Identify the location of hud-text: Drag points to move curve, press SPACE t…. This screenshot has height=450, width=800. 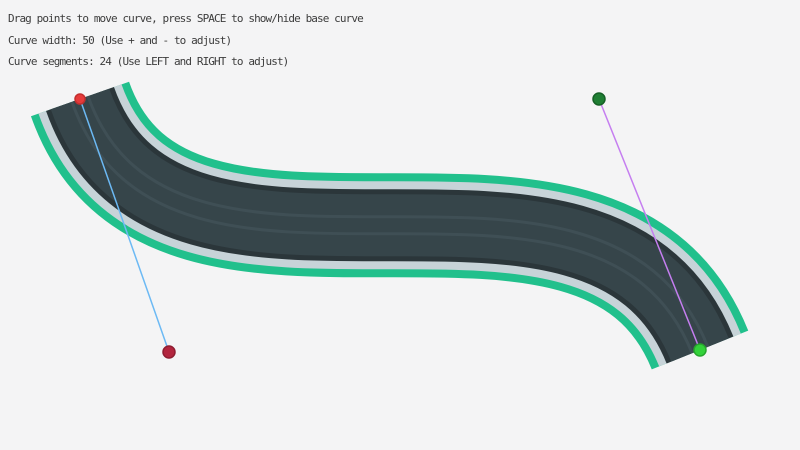
(186, 40).